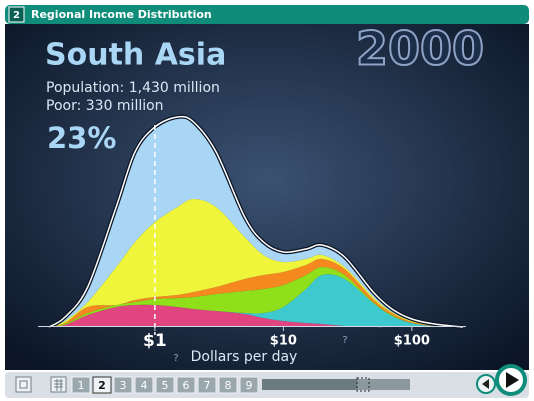 Image resolution: width=534 pixels, height=401 pixels. Describe the element at coordinates (412, 341) in the screenshot. I see `x-tick-label: $100` at that location.